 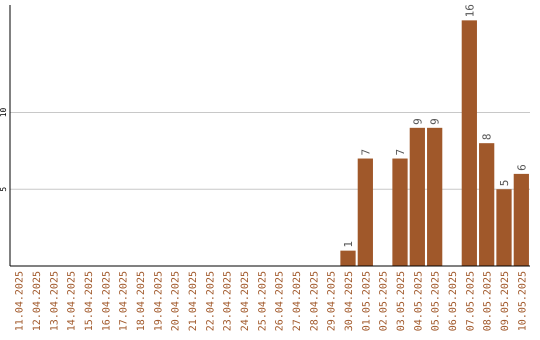 I want to click on x-tick-label: 04.05.2025, so click(x=418, y=301).